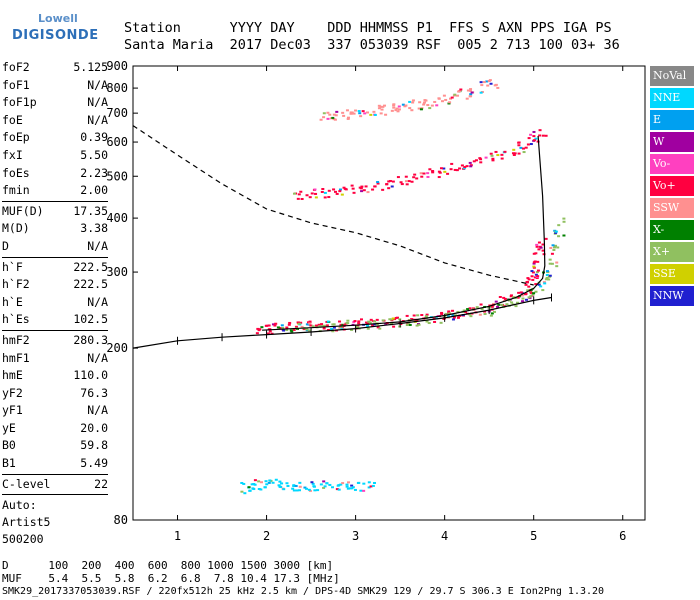 The width and height of the screenshot is (700, 600). I want to click on auto-block: Auto: Artist5 500200, so click(55, 522).